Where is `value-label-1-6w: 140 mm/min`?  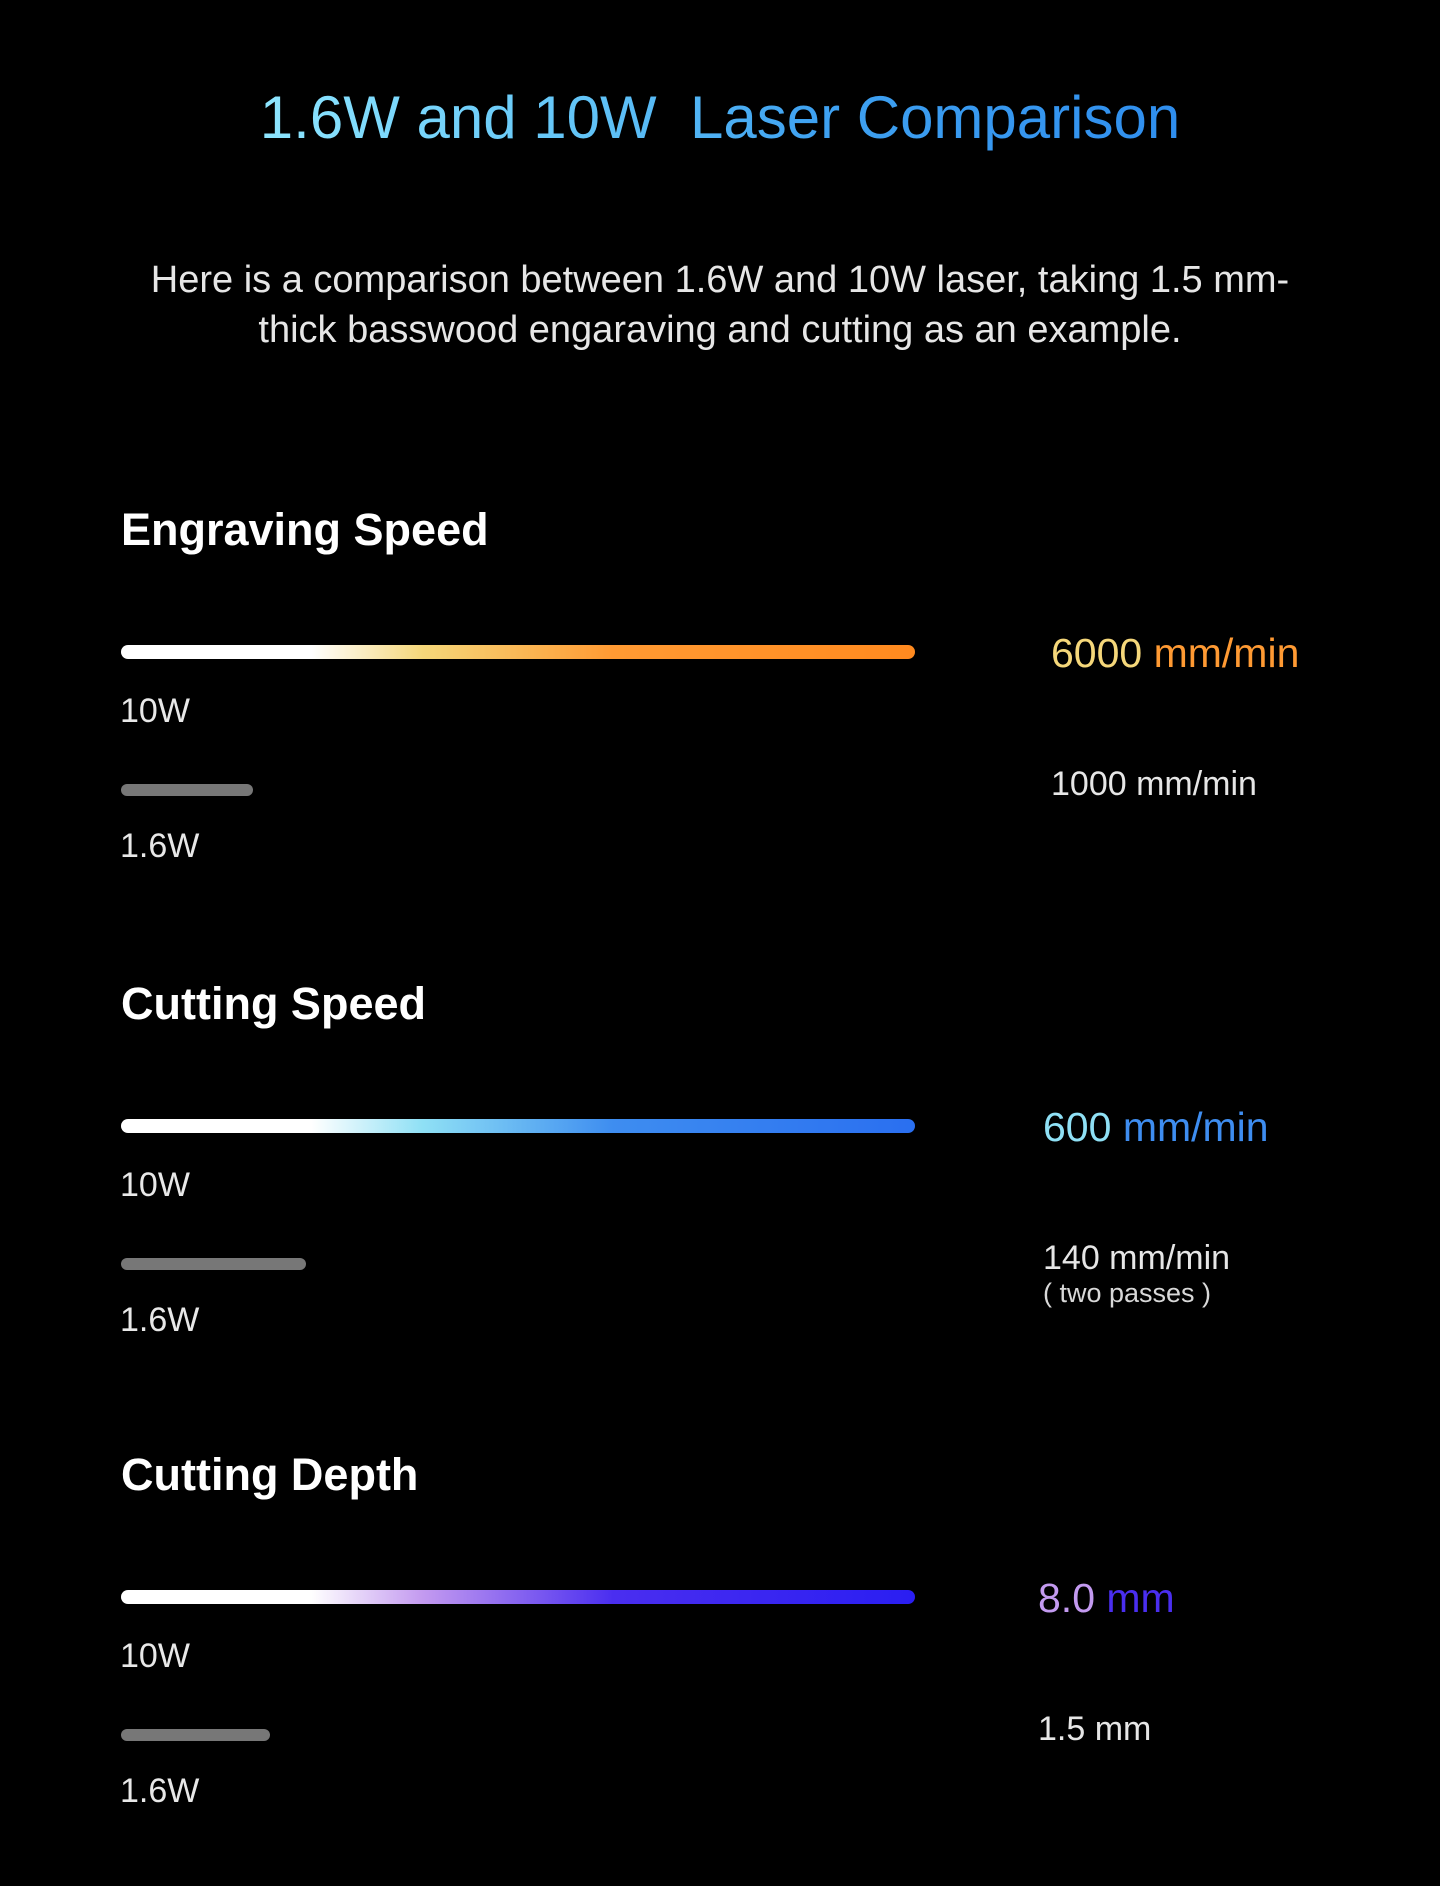
value-label-1-6w: 140 mm/min is located at coordinates (1137, 1258).